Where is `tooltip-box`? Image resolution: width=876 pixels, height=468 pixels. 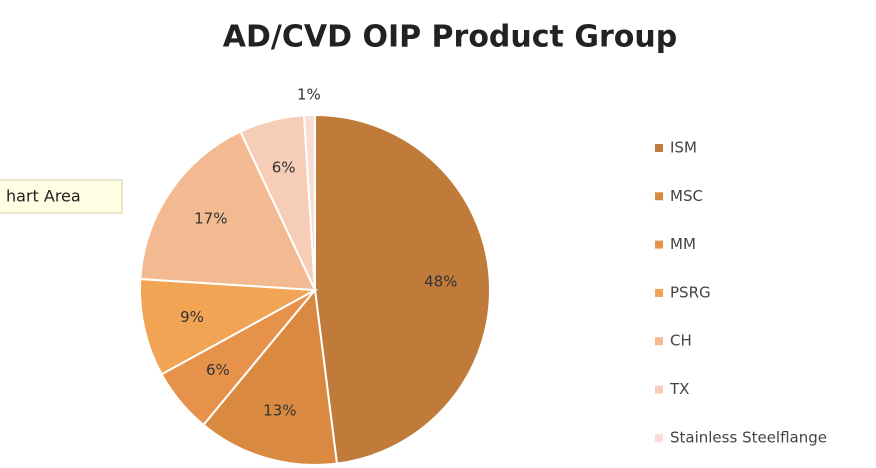 tooltip-box is located at coordinates (61, 196).